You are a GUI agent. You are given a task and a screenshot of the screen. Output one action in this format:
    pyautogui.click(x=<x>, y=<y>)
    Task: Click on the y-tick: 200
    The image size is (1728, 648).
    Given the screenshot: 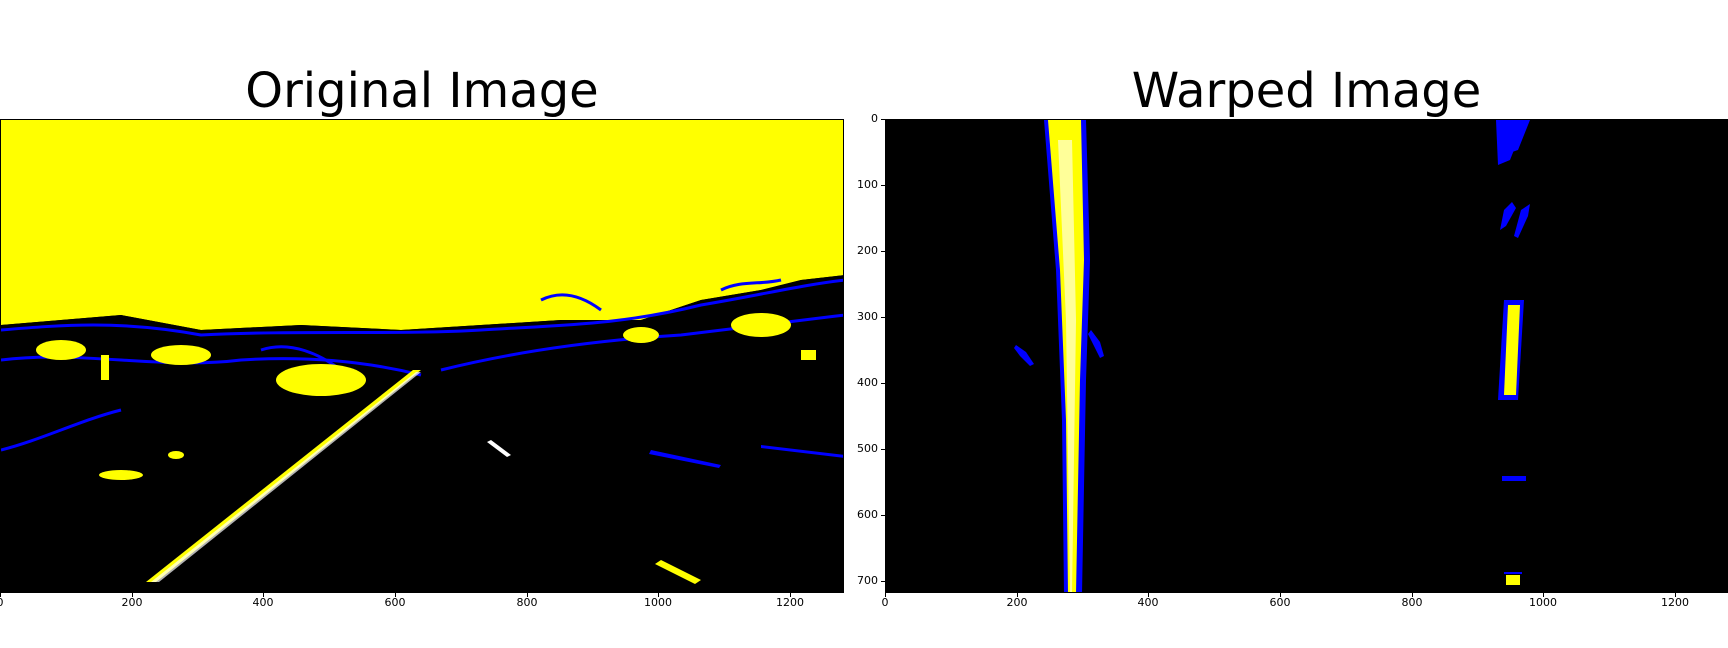 What is the action you would take?
    pyautogui.click(x=867, y=250)
    